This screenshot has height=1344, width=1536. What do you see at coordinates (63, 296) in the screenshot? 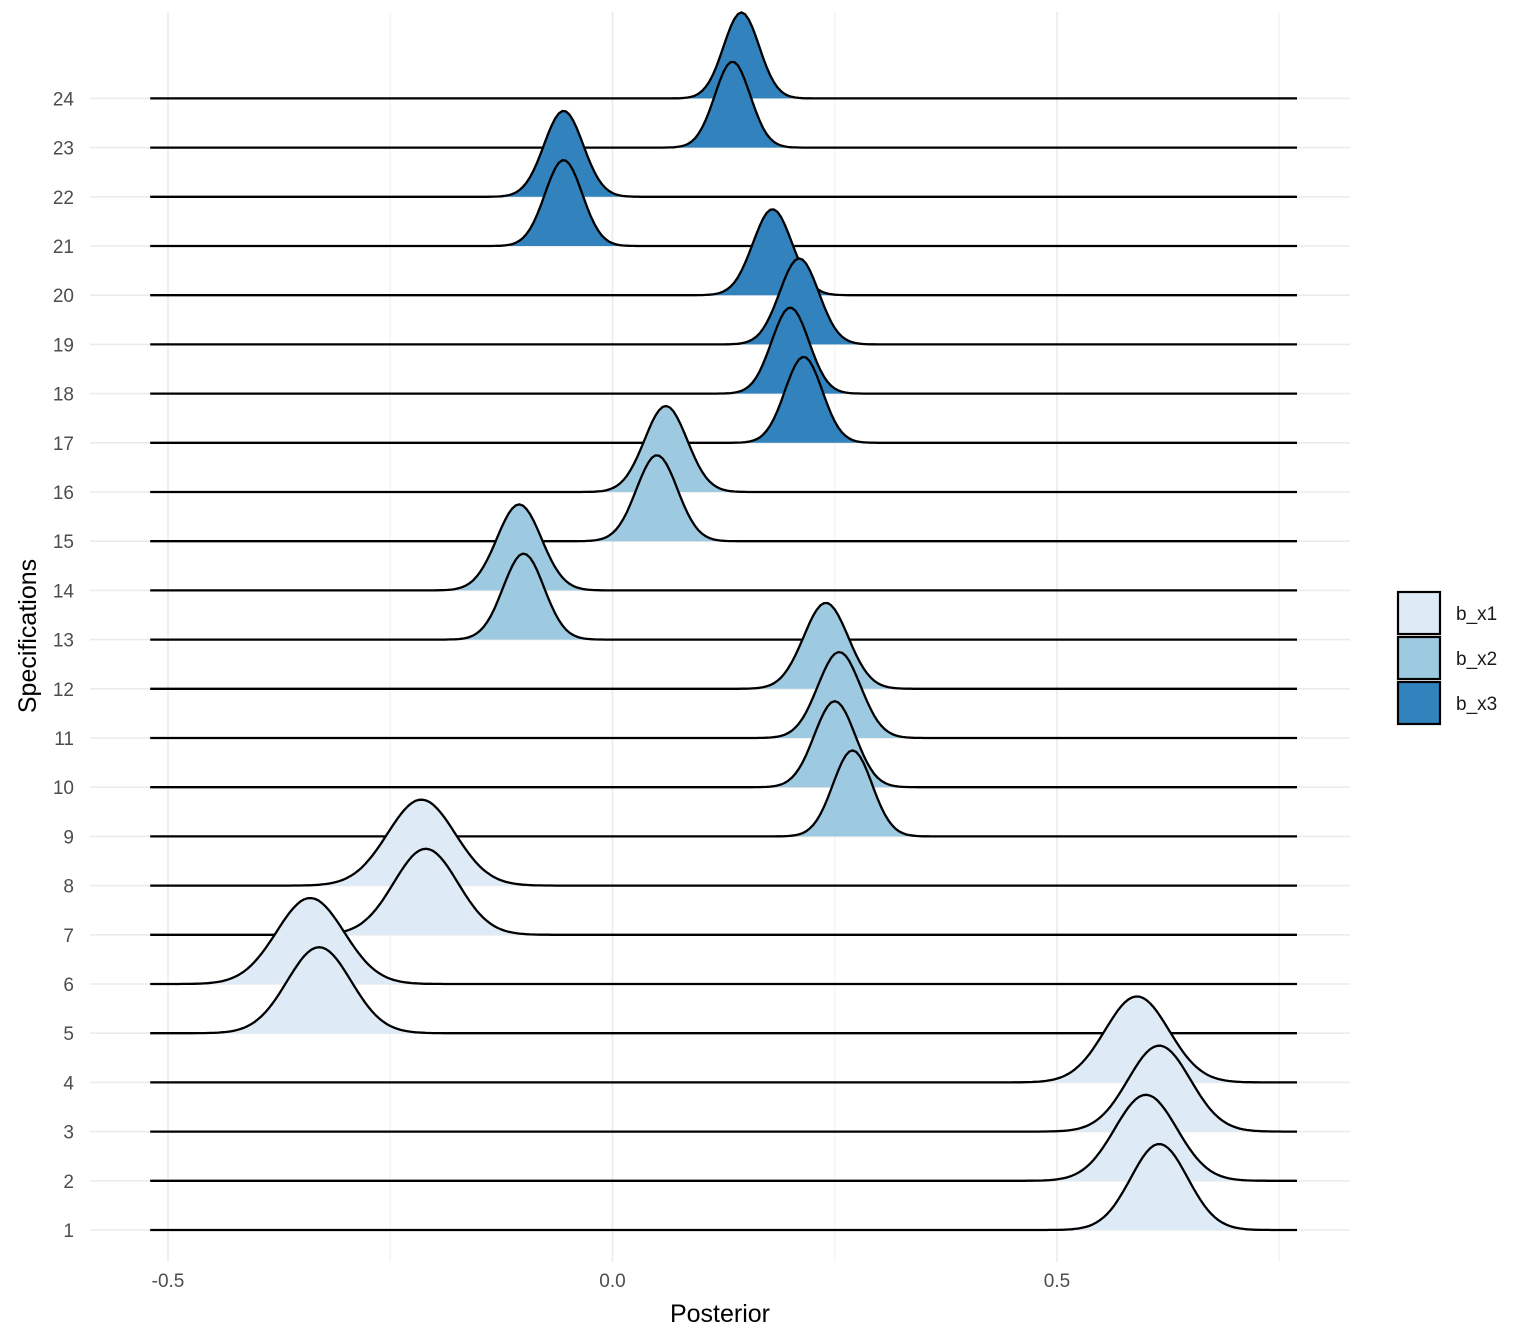
I see `y-tick-label: 20` at bounding box center [63, 296].